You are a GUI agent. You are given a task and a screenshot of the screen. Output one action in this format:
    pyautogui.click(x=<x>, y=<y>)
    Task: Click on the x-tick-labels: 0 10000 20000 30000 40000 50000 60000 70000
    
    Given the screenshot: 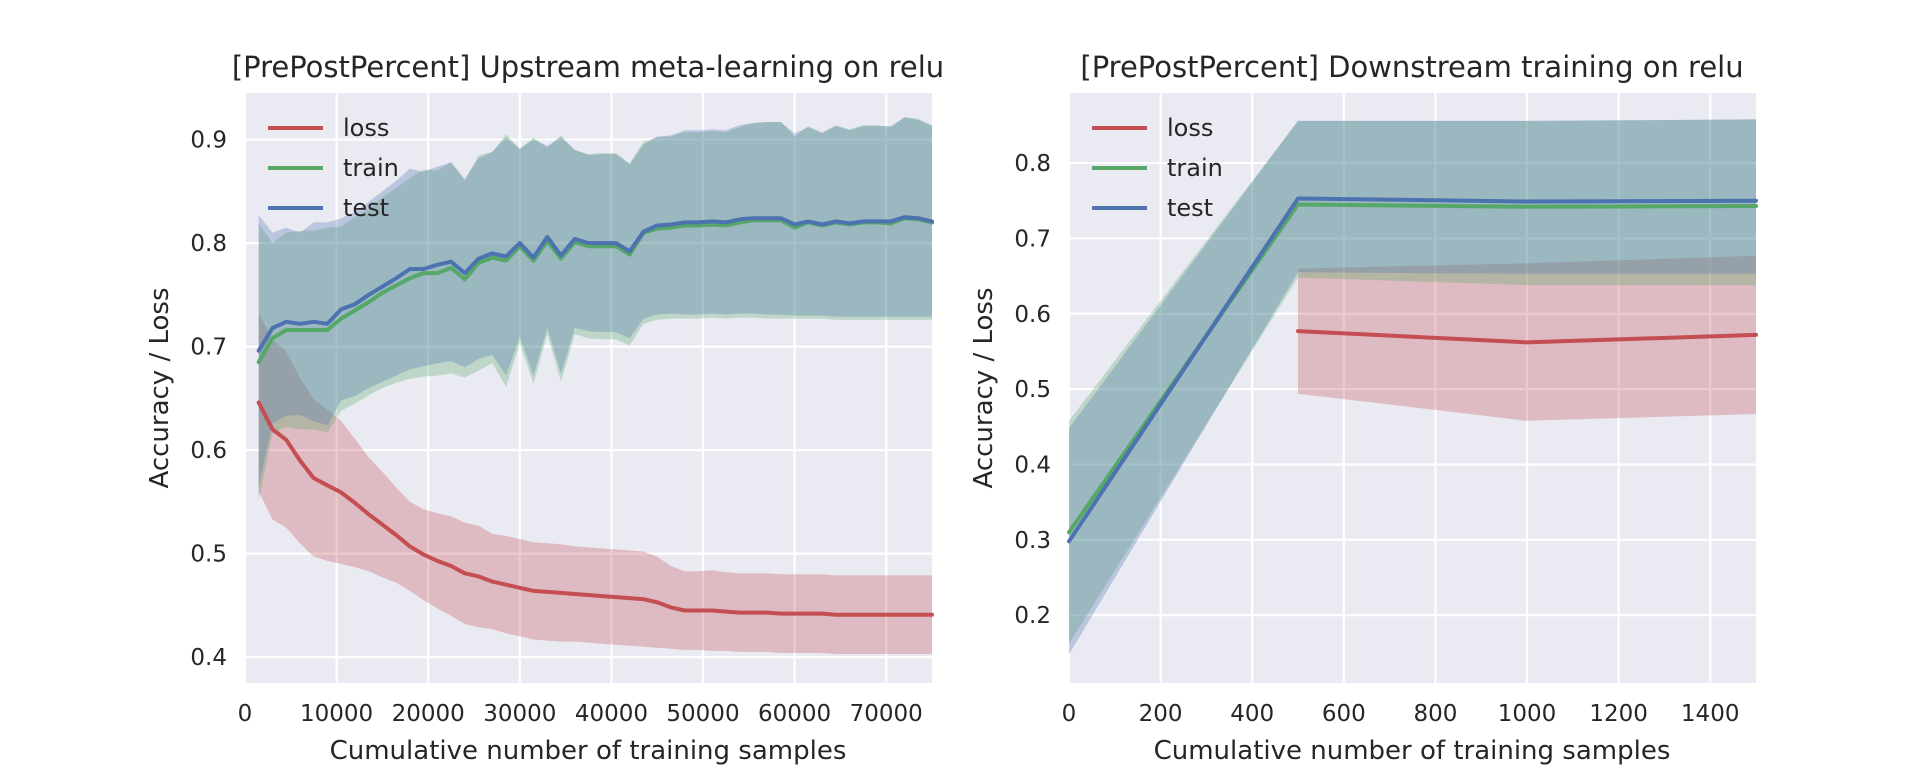 What is the action you would take?
    pyautogui.click(x=580, y=714)
    